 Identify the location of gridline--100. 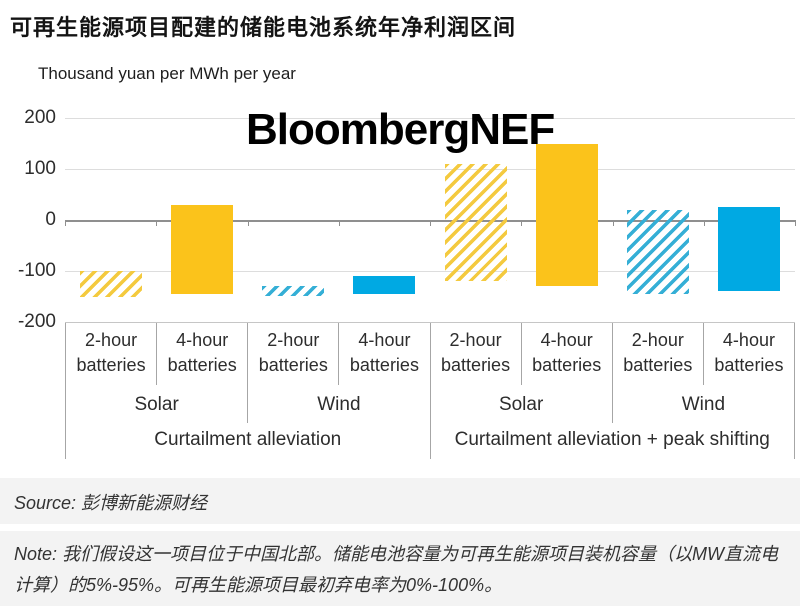
(430, 271).